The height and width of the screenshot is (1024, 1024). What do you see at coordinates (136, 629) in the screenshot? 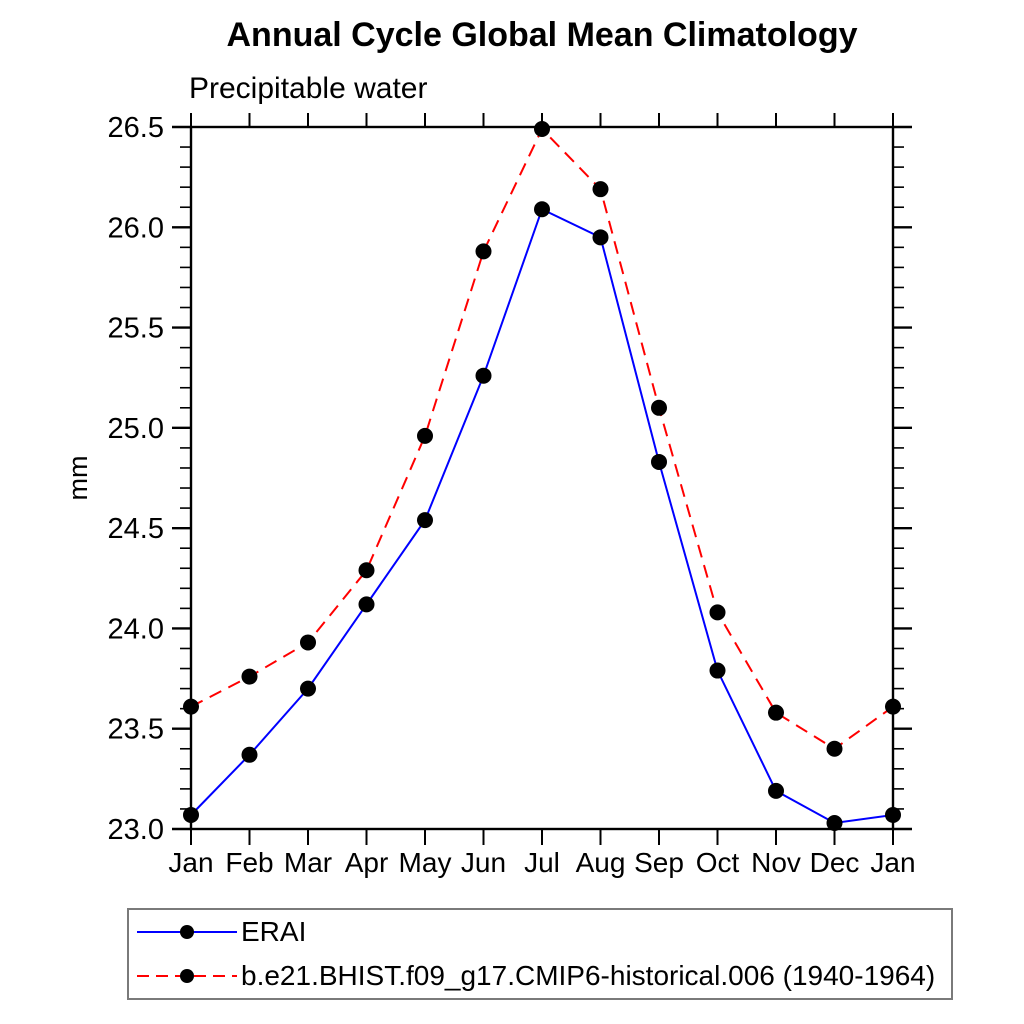
I see `y-tick-label: 24.0` at bounding box center [136, 629].